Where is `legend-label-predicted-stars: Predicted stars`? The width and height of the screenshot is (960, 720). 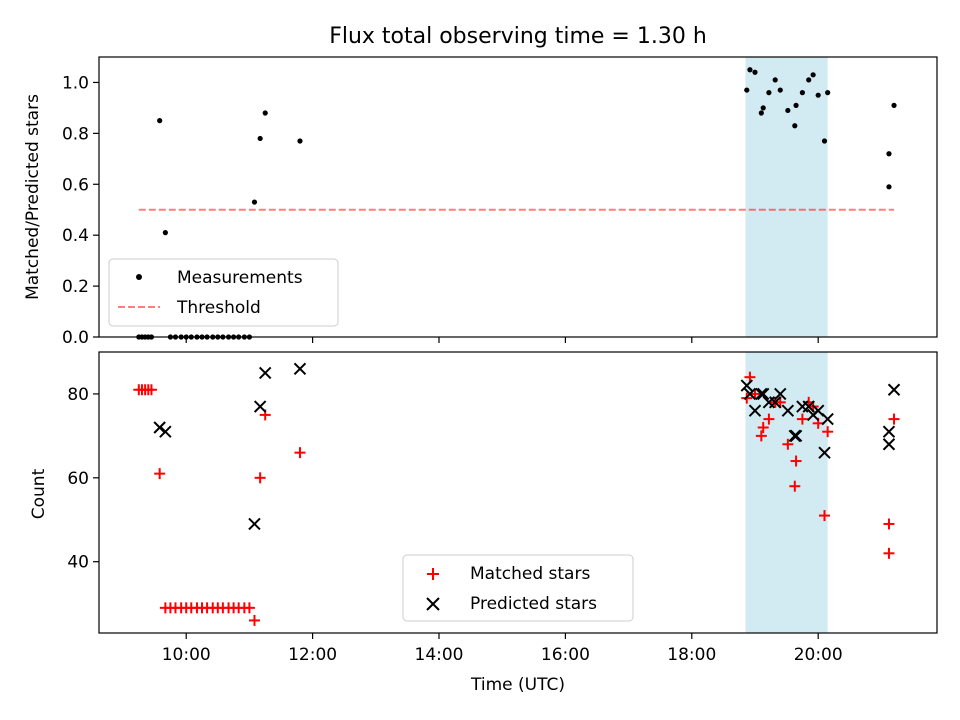
legend-label-predicted-stars: Predicted stars is located at coordinates (533, 604).